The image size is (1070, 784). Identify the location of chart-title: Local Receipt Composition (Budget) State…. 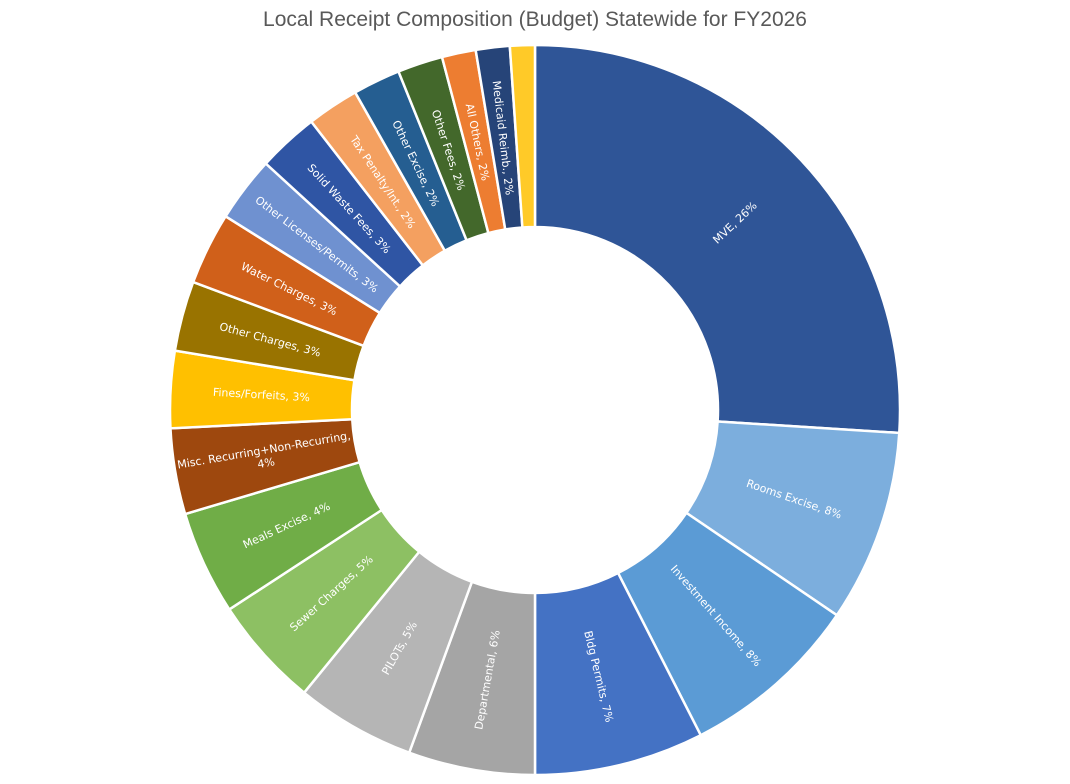
(535, 19).